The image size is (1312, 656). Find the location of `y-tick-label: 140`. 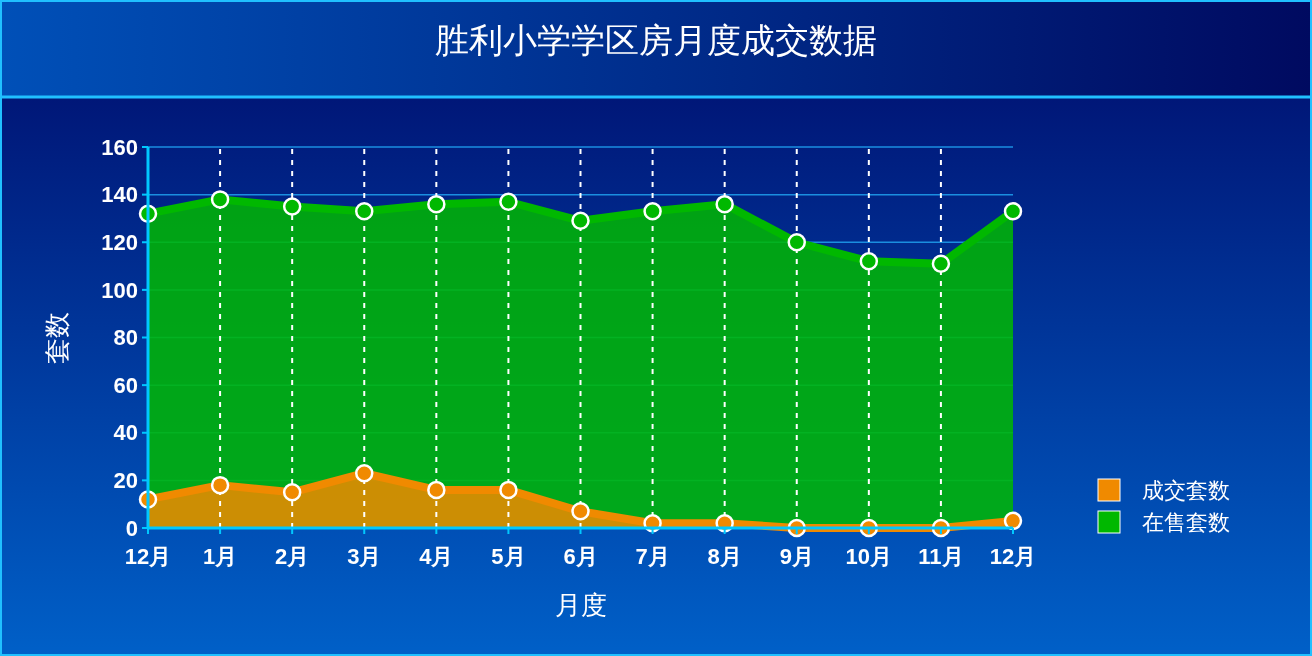

y-tick-label: 140 is located at coordinates (119, 195).